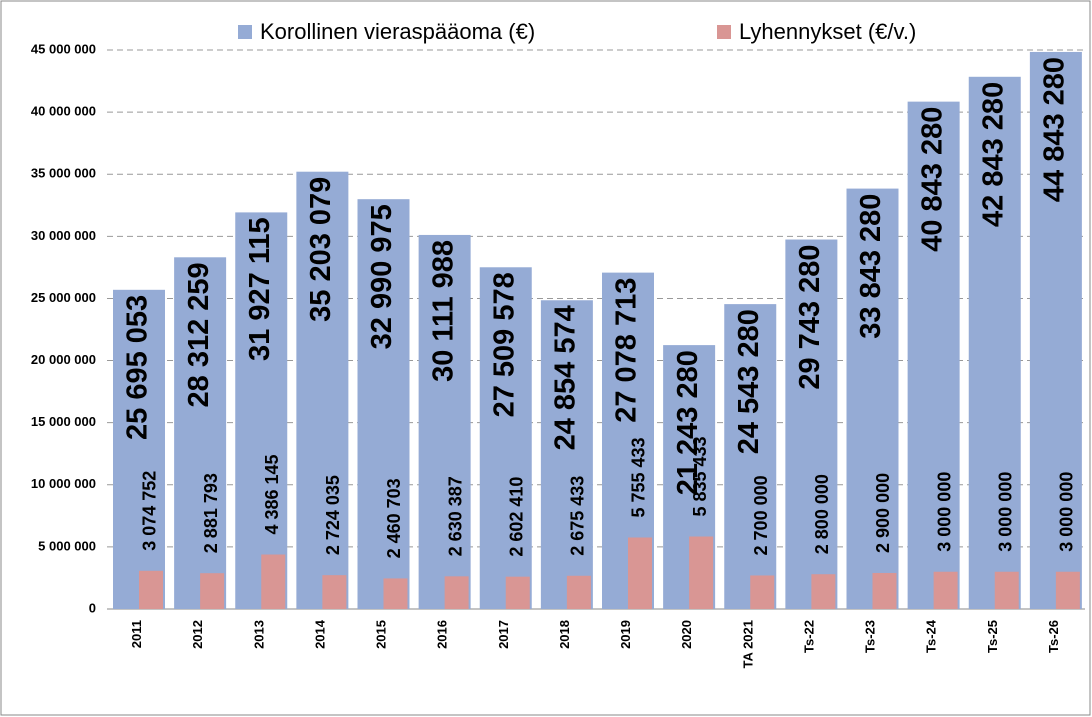 The image size is (1092, 717). Describe the element at coordinates (199, 334) in the screenshot. I see `value-label: 28 312 259` at that location.